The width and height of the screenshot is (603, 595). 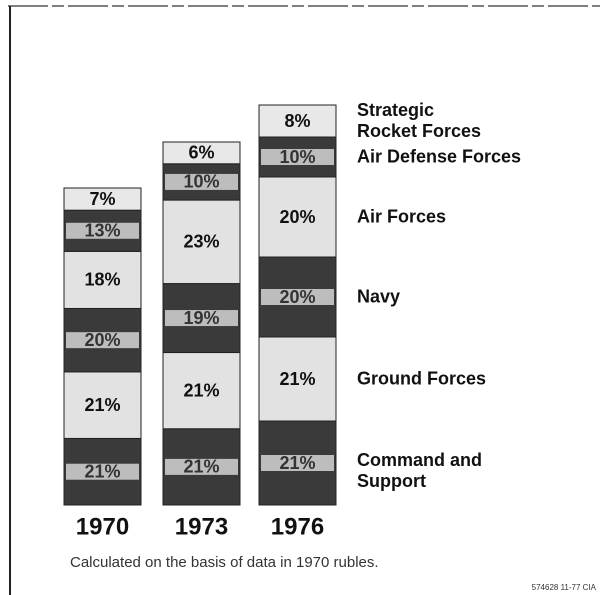 I want to click on value-label: 7%, so click(x=102, y=199).